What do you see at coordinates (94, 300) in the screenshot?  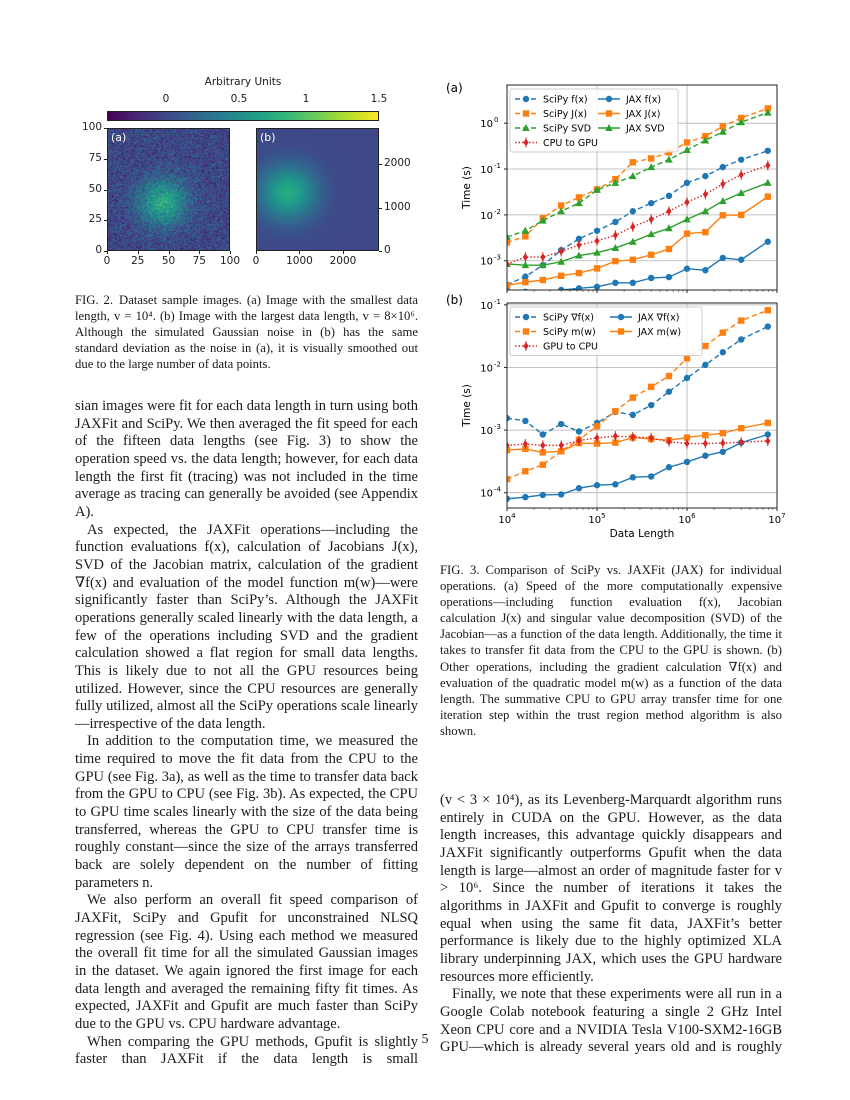 I see `caption-label: FIG. 2.` at bounding box center [94, 300].